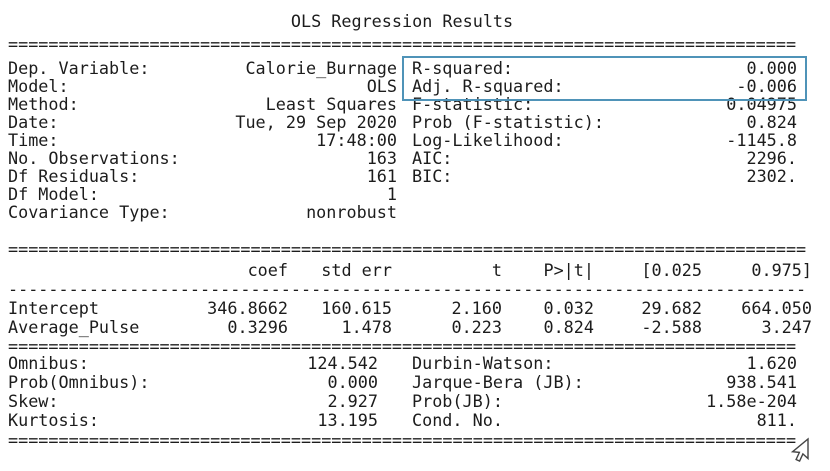 This screenshot has width=830, height=471. I want to click on info-label: Df Model:, so click(53, 194).